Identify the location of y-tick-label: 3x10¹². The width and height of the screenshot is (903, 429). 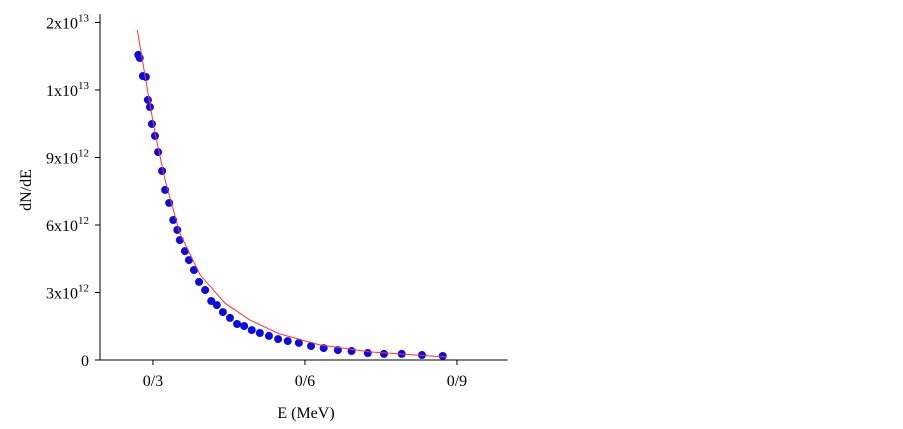
(67, 293).